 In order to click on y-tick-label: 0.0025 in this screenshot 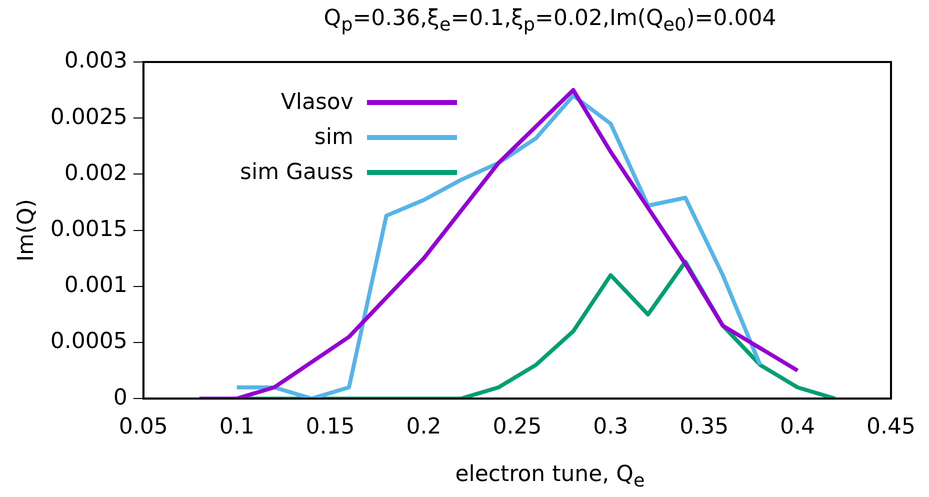, I will do `click(89, 117)`.